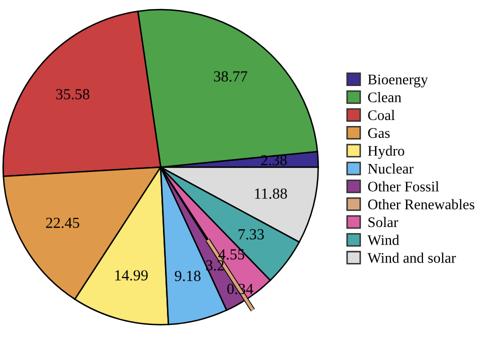 Image resolution: width=484 pixels, height=339 pixels. Describe the element at coordinates (231, 76) in the screenshot. I see `data-label: 38.77` at that location.